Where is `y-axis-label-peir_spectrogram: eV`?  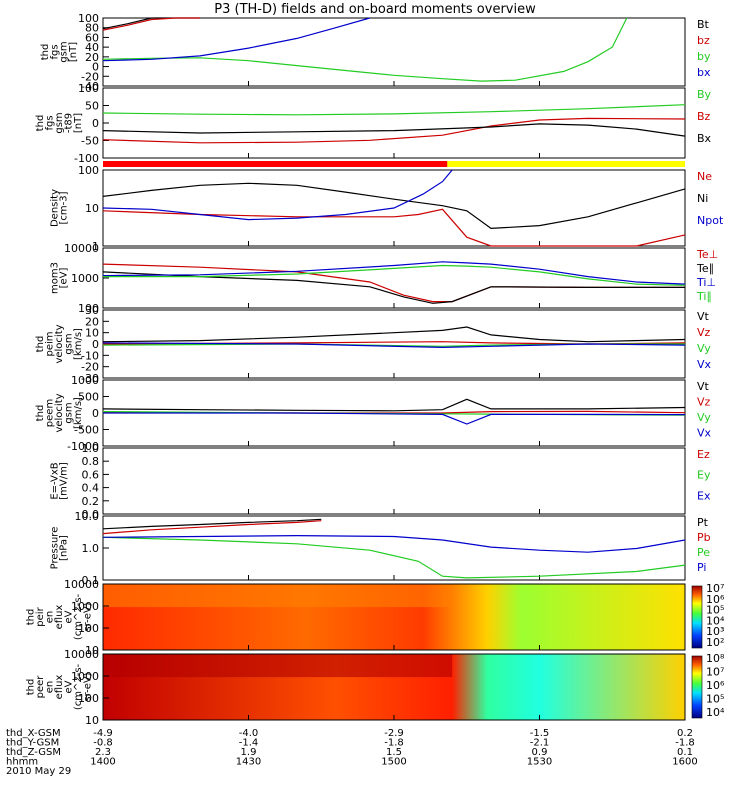
y-axis-label-peir_spectrogram: eV is located at coordinates (68, 616).